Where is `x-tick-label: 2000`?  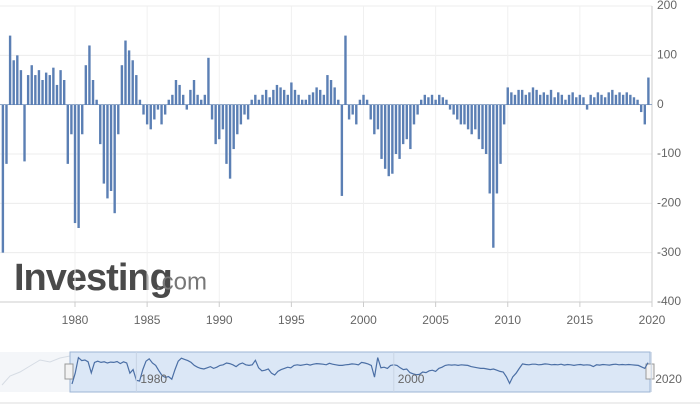 x-tick-label: 2000 is located at coordinates (363, 320).